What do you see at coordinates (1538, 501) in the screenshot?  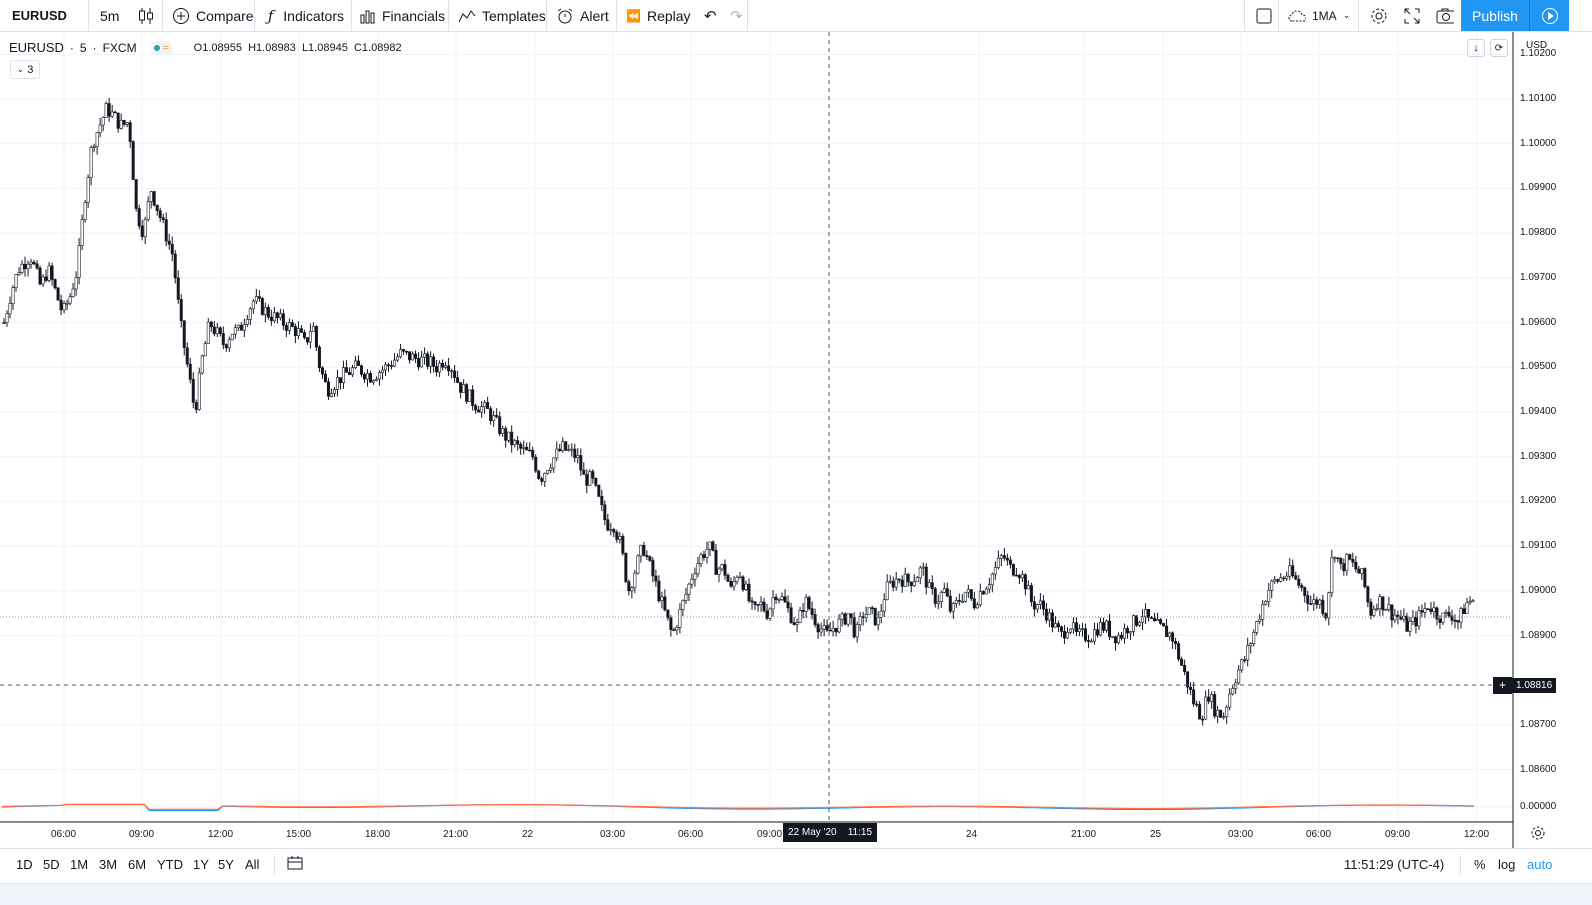 I see `price-tick-label: 1.09200` at bounding box center [1538, 501].